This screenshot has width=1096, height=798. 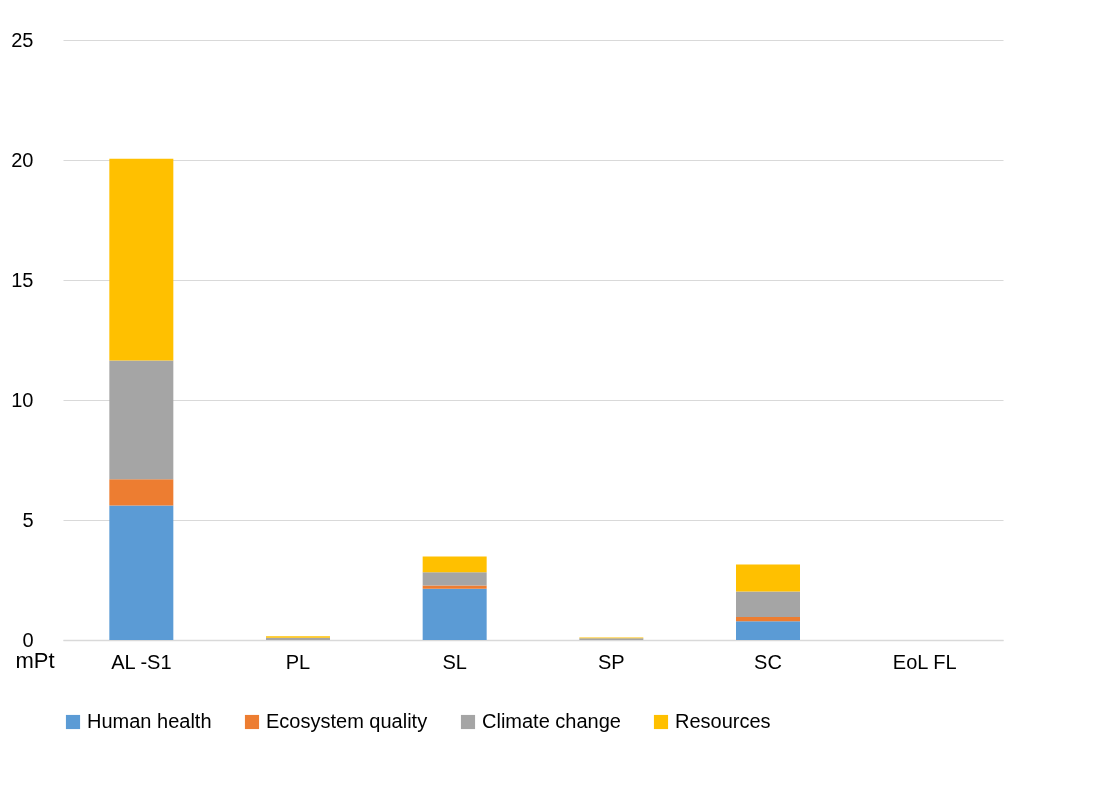 What do you see at coordinates (22, 279) in the screenshot?
I see `y-tick-label: 15` at bounding box center [22, 279].